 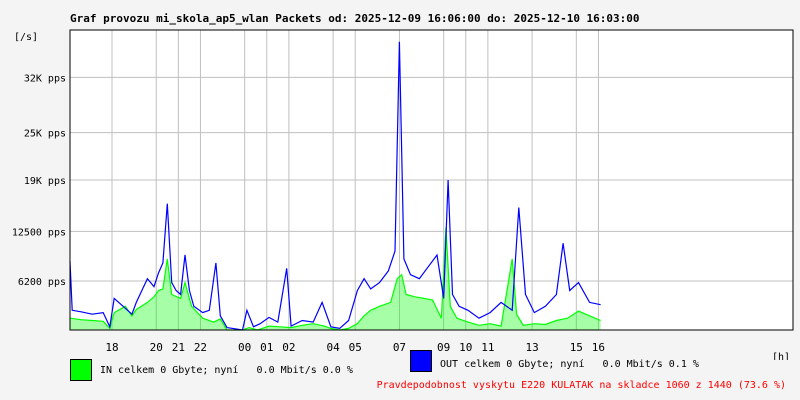 I want to click on x-axis-unit: [h], so click(x=781, y=356).